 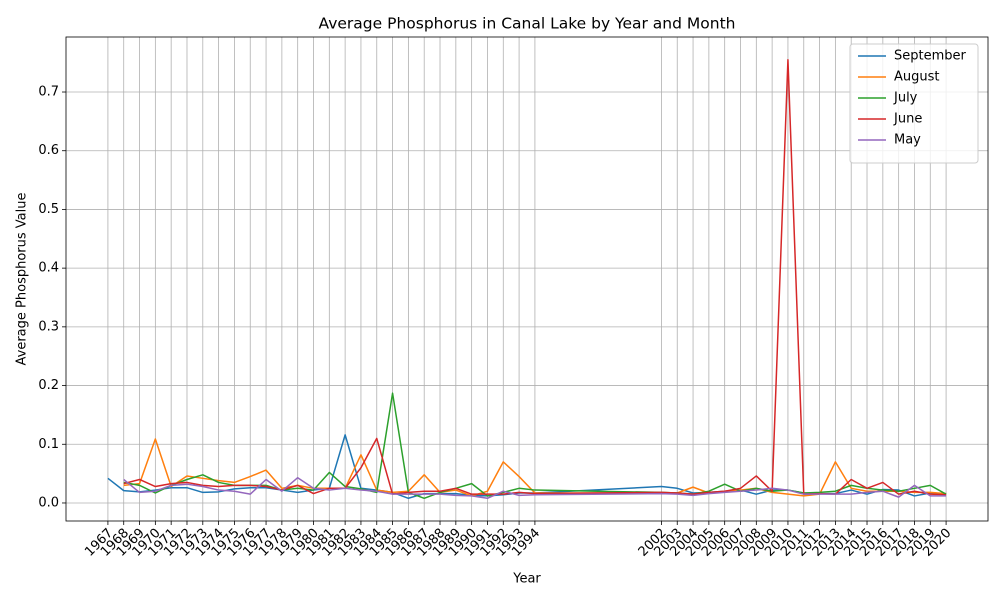 I want to click on legend-label: June, so click(x=907, y=119).